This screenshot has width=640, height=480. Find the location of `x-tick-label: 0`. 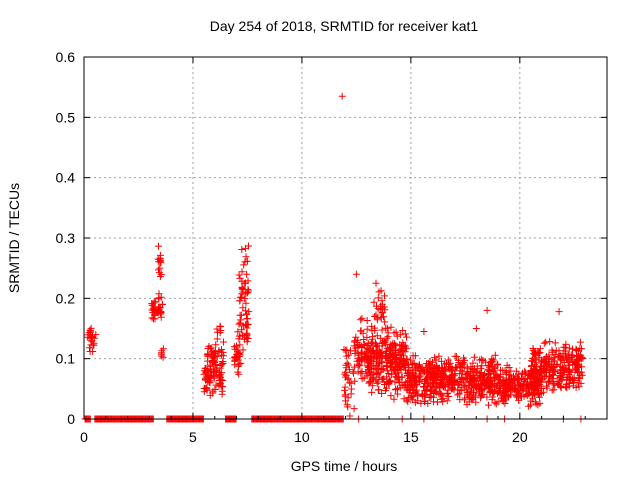

x-tick-label: 0 is located at coordinates (84, 437).